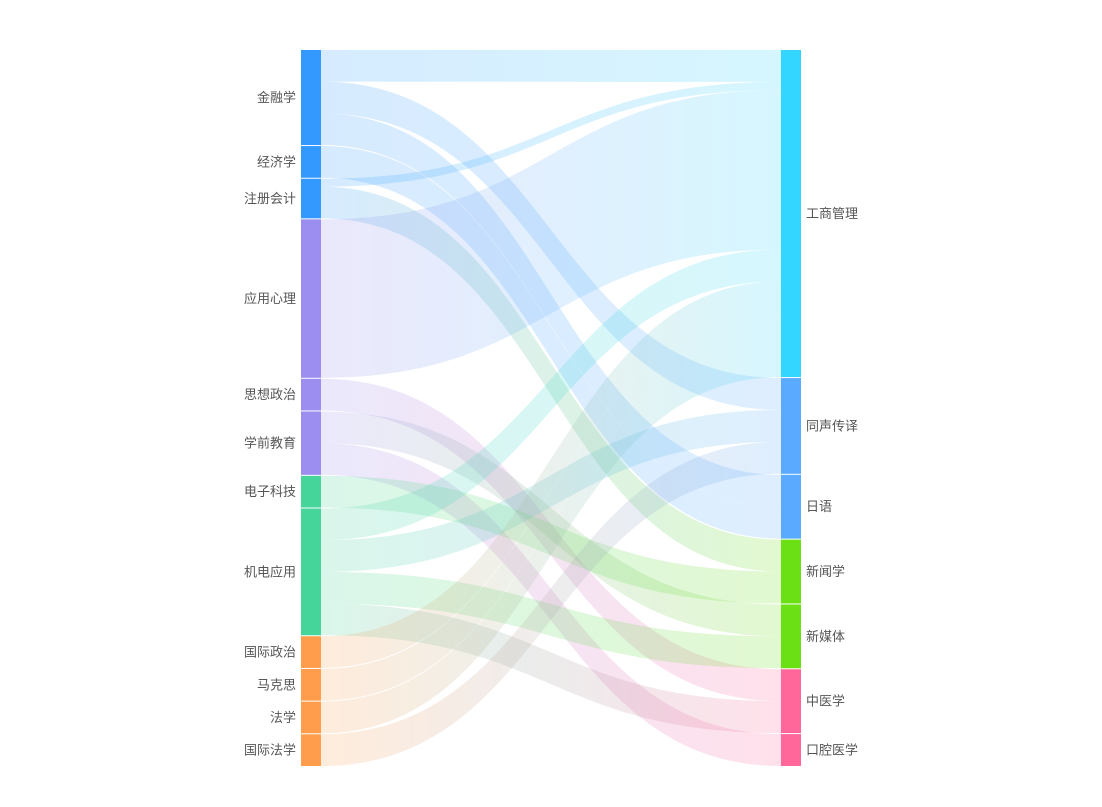 The height and width of the screenshot is (807, 1102). I want to click on sankey-node-同声传译, so click(791, 426).